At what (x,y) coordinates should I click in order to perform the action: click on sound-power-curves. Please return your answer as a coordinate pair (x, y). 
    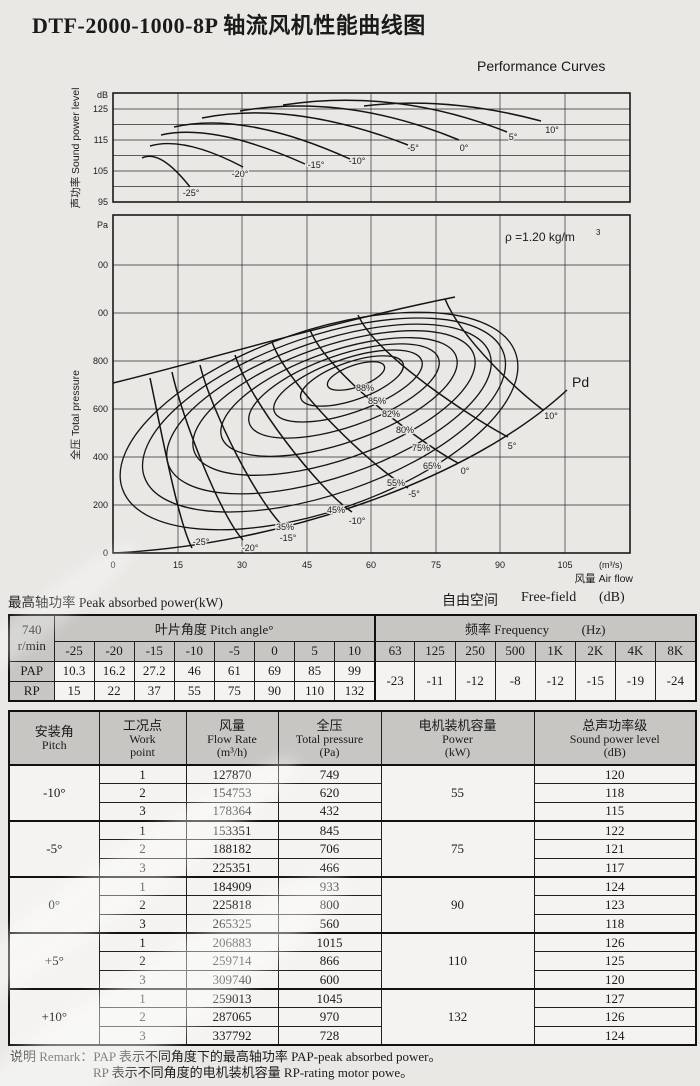
    Looking at the image, I should click on (341, 143).